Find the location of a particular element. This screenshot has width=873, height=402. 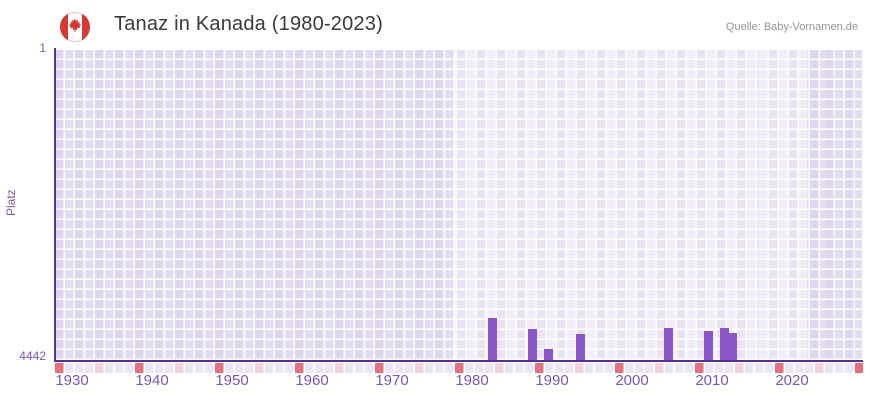

bar-1991 is located at coordinates (548, 354).